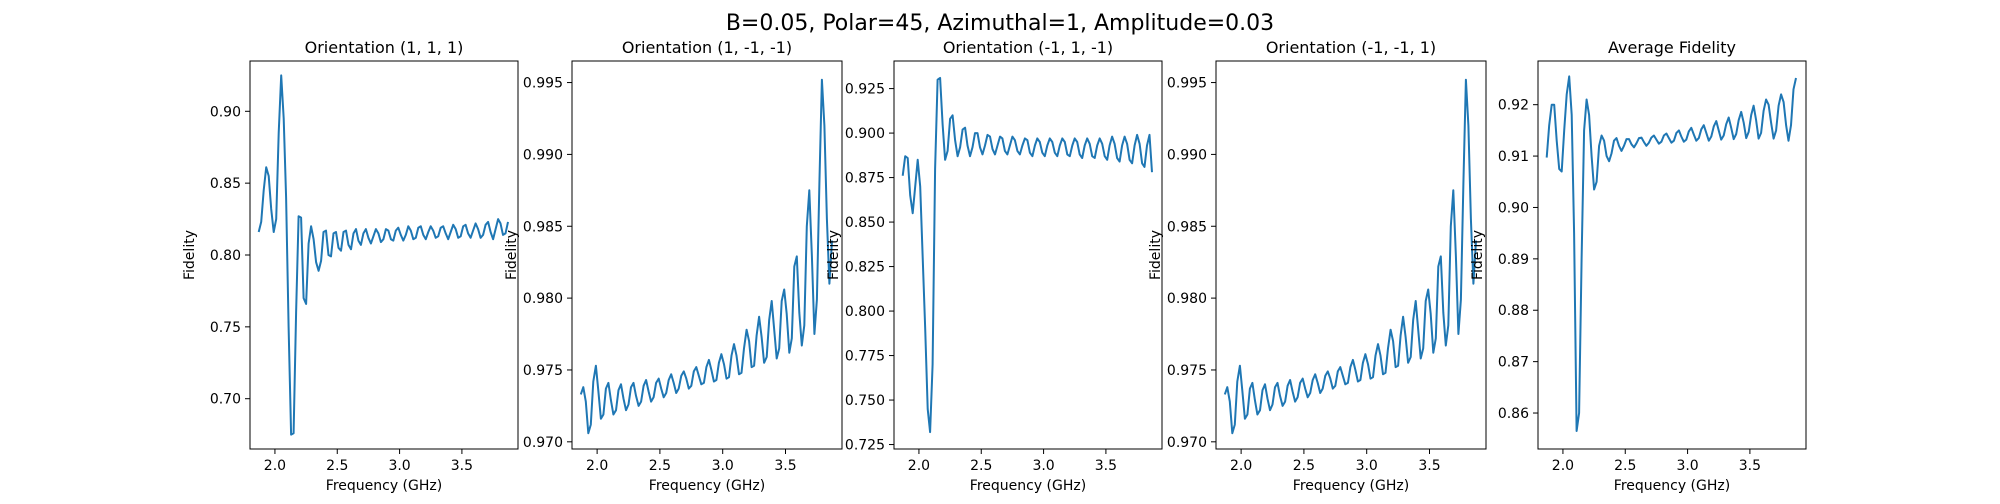 The height and width of the screenshot is (504, 2000). What do you see at coordinates (225, 328) in the screenshot?
I see `y-tick-label: 0.75` at bounding box center [225, 328].